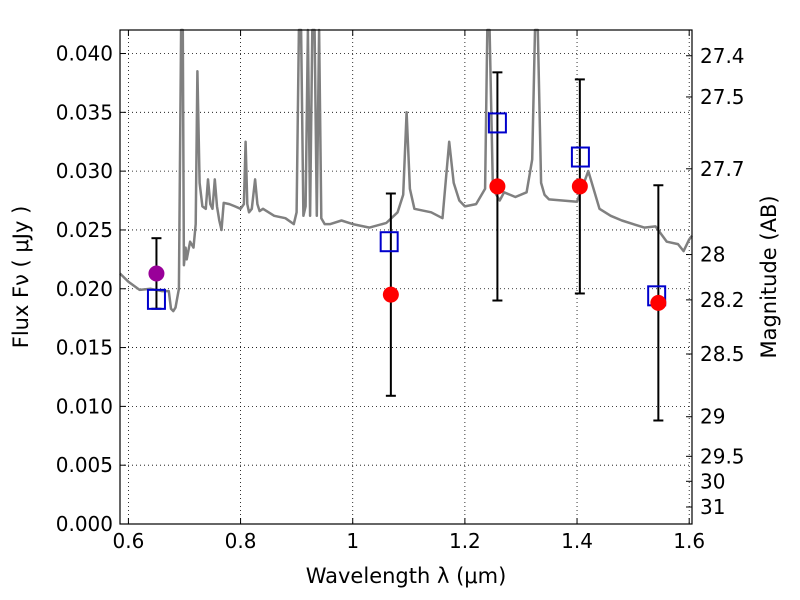 This screenshot has width=800, height=600. What do you see at coordinates (21, 277) in the screenshot?
I see `y-axis-label: Flux Fν ( μJy )` at bounding box center [21, 277].